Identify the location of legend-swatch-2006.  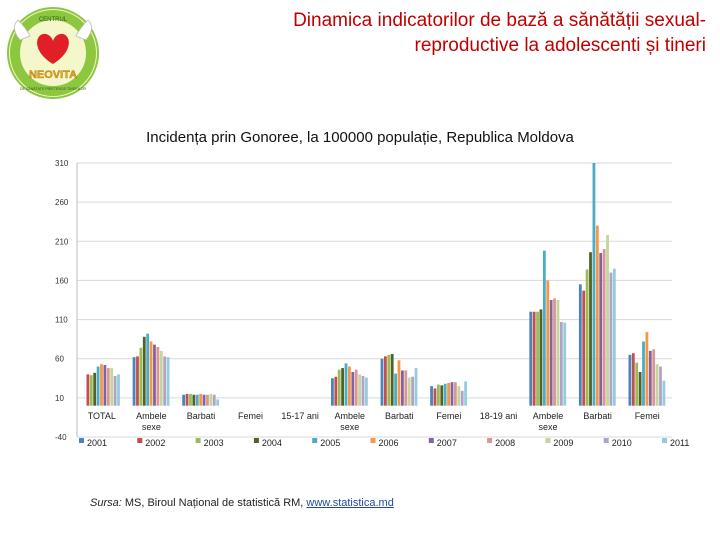
(373, 440).